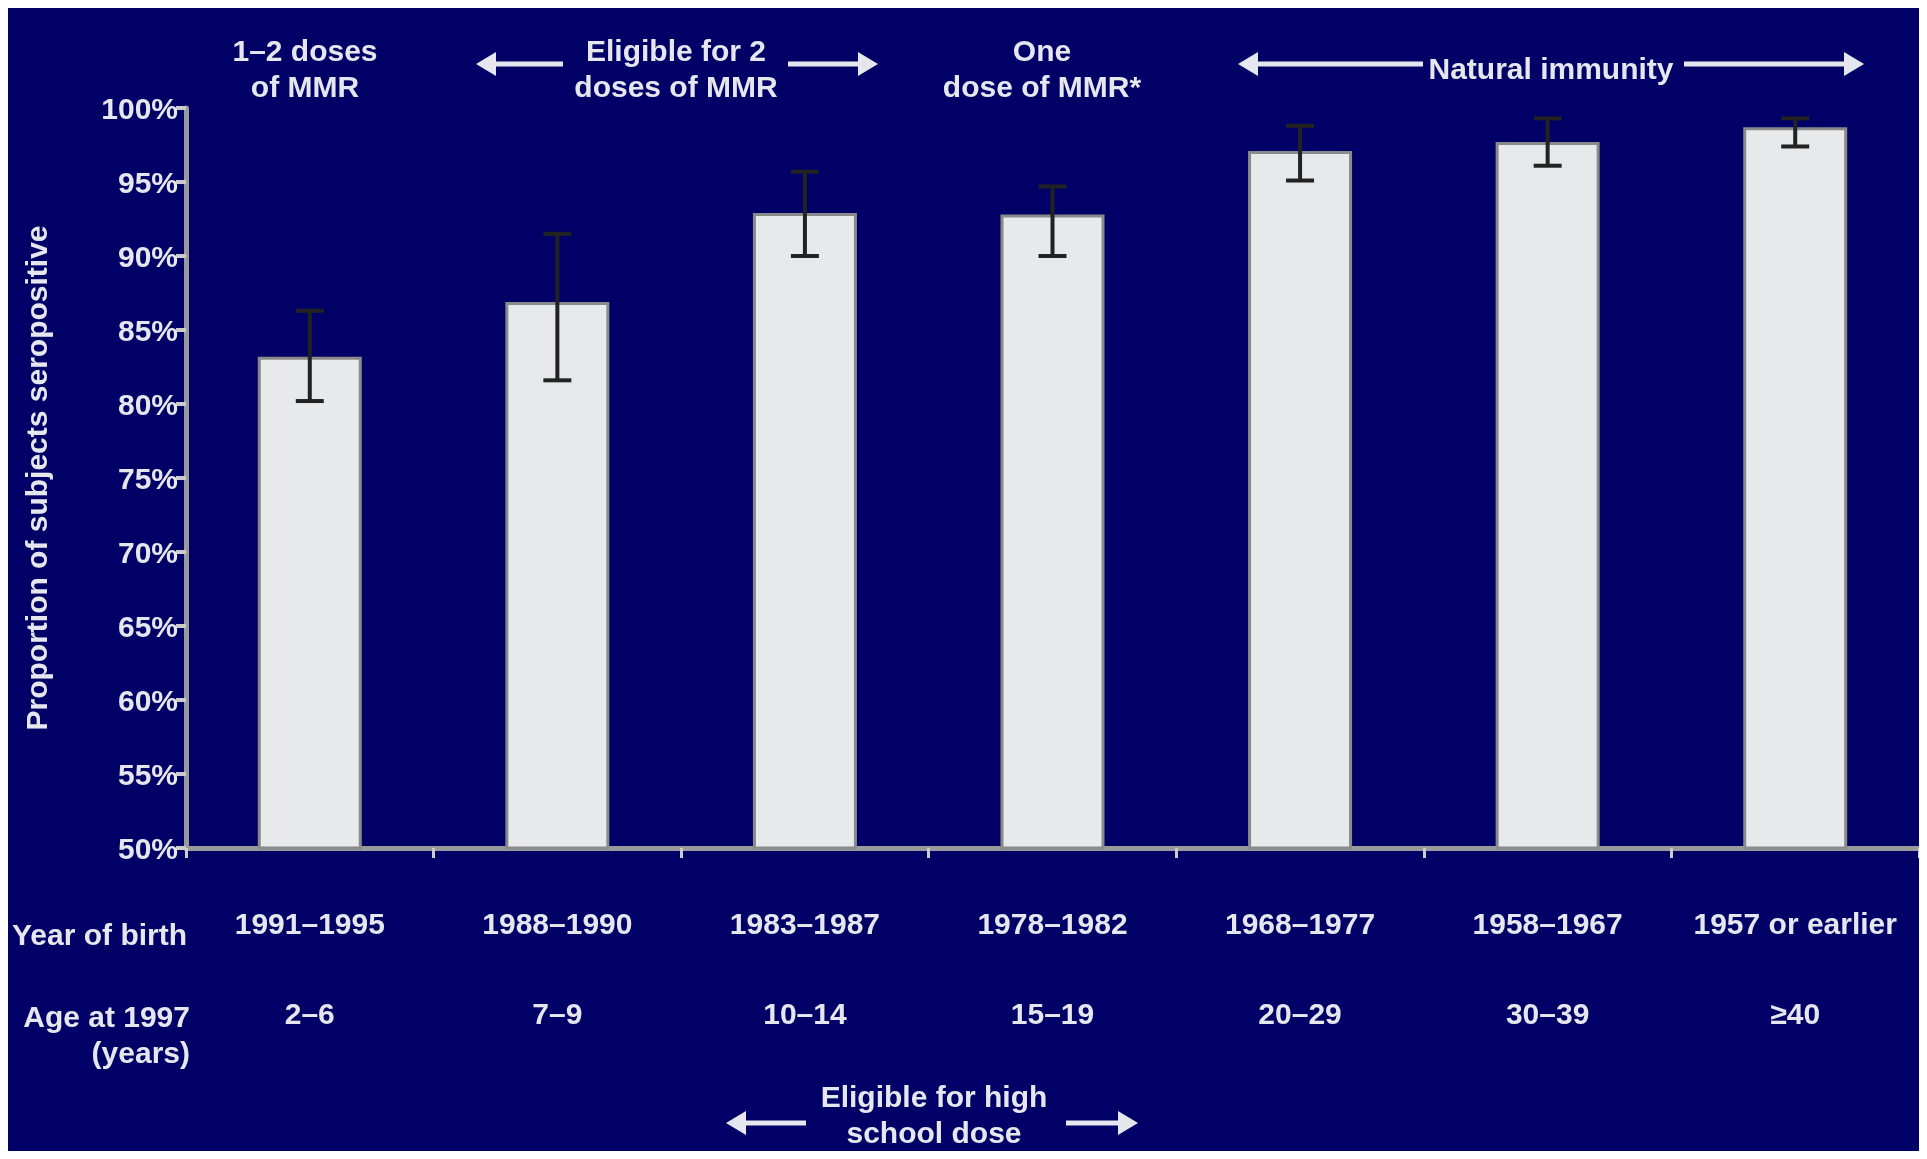 The height and width of the screenshot is (1159, 1927). What do you see at coordinates (1795, 968) in the screenshot?
I see `category-label: 1957 or earlier ≥40` at bounding box center [1795, 968].